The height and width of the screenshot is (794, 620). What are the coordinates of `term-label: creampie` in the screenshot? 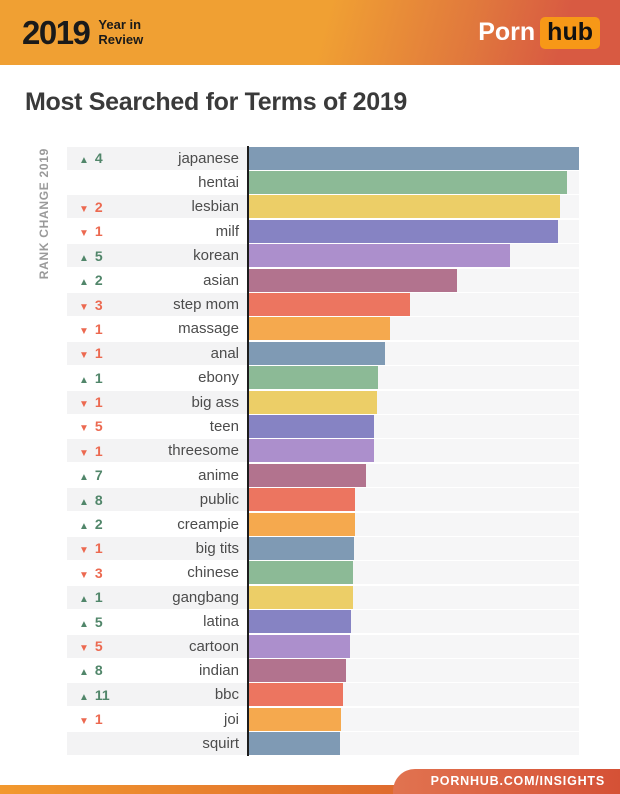 It's located at (208, 524).